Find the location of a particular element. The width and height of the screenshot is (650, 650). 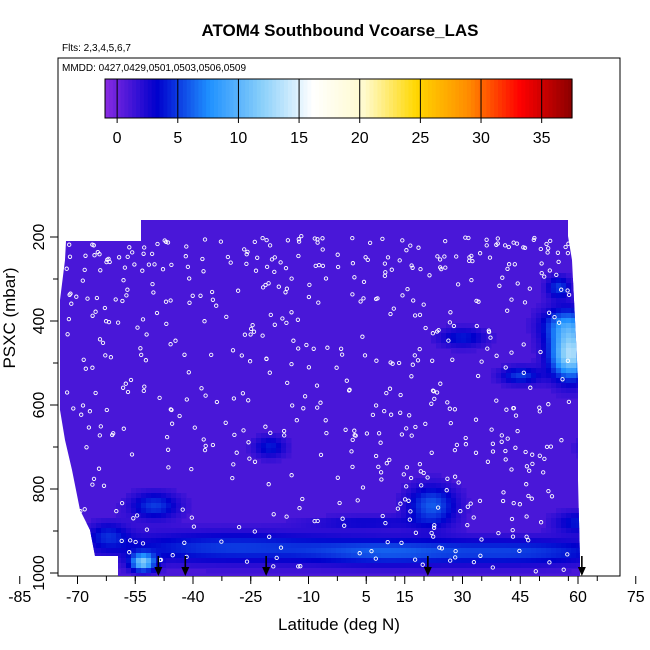

x-tick-label: 5 is located at coordinates (366, 597).